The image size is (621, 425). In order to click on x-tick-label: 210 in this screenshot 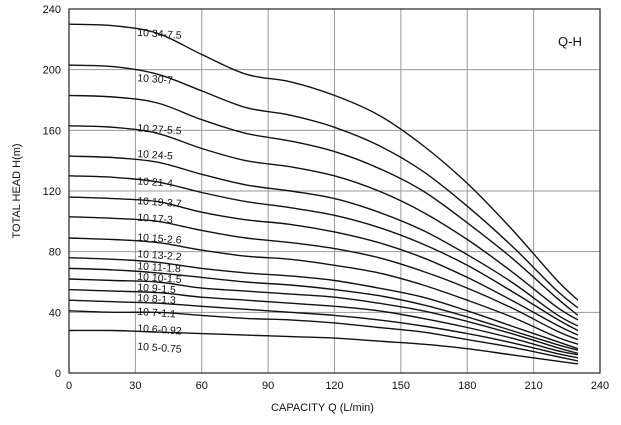, I will do `click(533, 386)`.